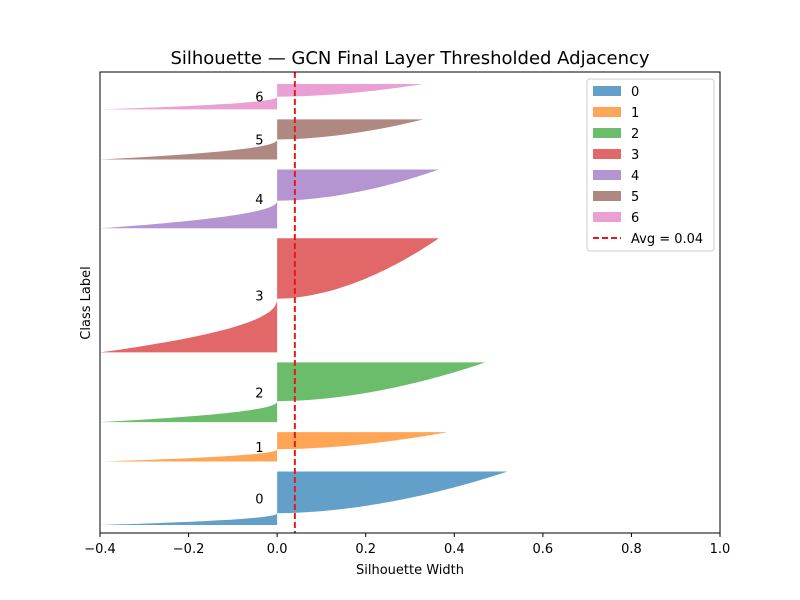  What do you see at coordinates (259, 296) in the screenshot?
I see `cluster-label-3: 3` at bounding box center [259, 296].